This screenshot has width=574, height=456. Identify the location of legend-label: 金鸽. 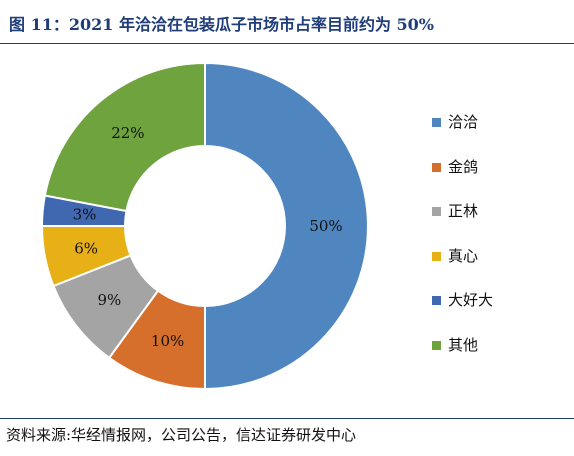
(463, 166).